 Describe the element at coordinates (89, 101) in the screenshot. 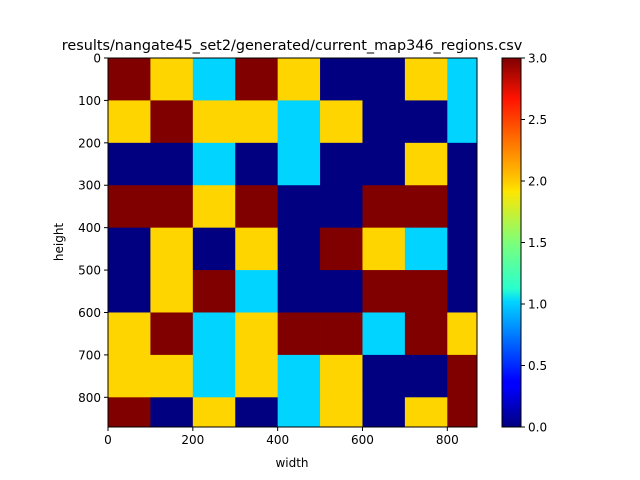

I see `y-tick-label: 100` at that location.